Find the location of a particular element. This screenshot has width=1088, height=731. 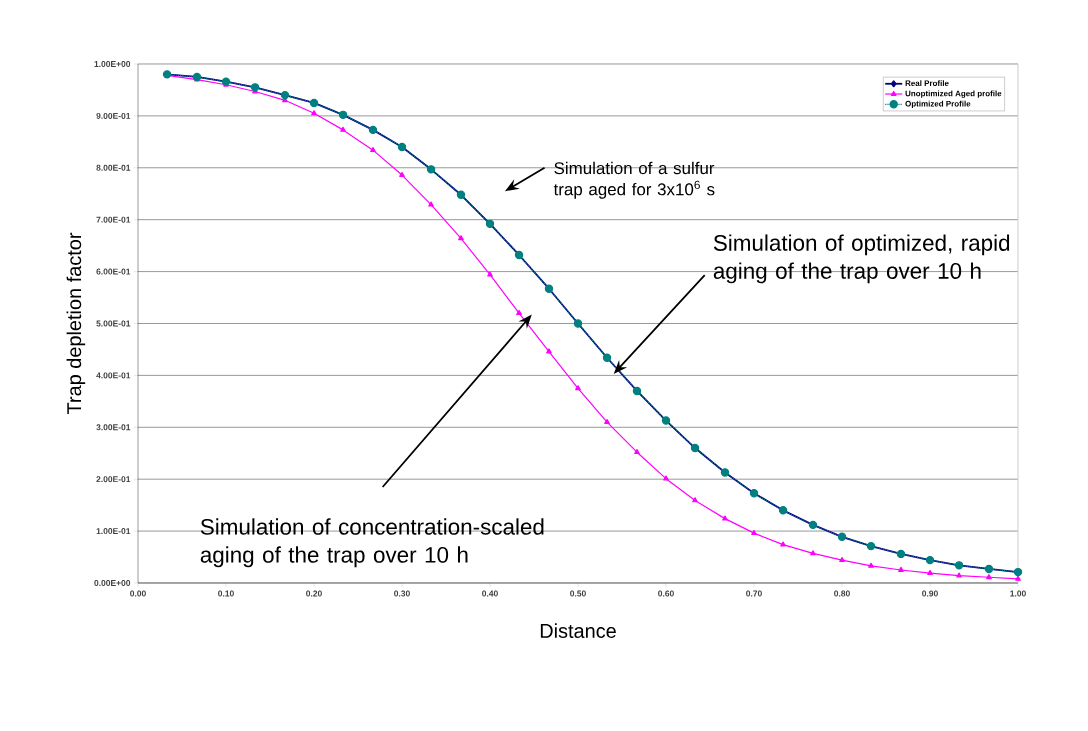

y-tick-label: 1.00E-01 is located at coordinates (113, 531).